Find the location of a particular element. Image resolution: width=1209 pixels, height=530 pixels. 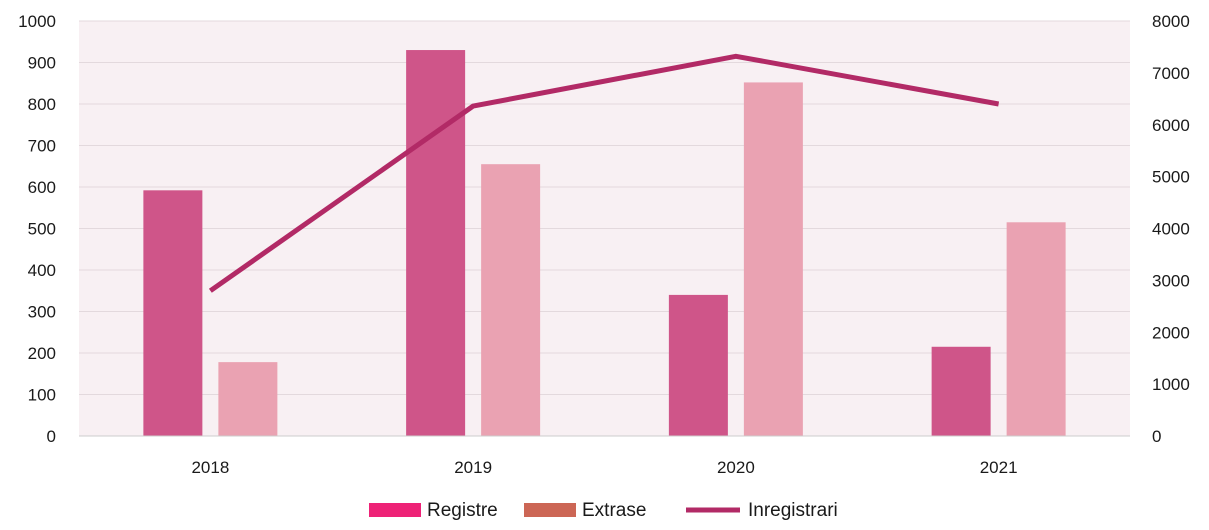

right-axis-tick-label: 0 is located at coordinates (1156, 436).